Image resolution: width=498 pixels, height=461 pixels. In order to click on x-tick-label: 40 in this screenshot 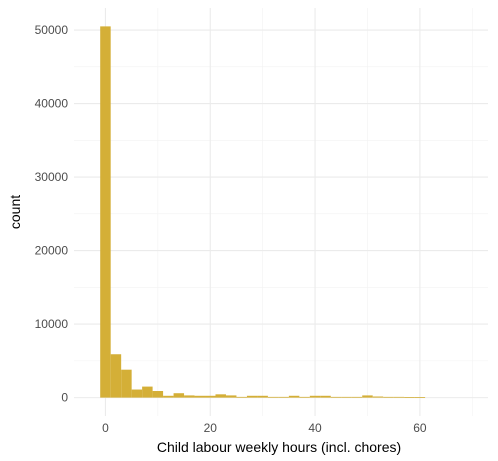, I will do `click(315, 428)`.